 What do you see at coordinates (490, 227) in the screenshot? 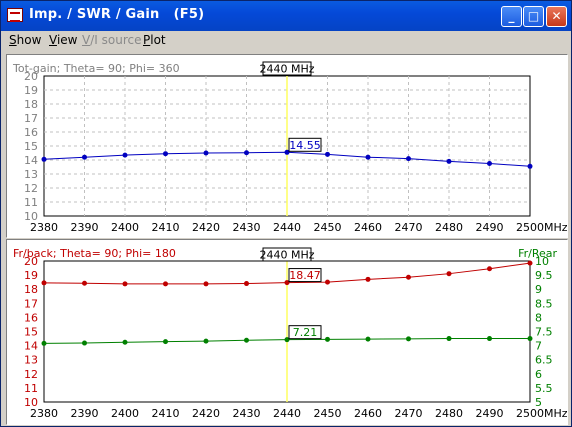
I see `x-tick-label: 2490` at bounding box center [490, 227].